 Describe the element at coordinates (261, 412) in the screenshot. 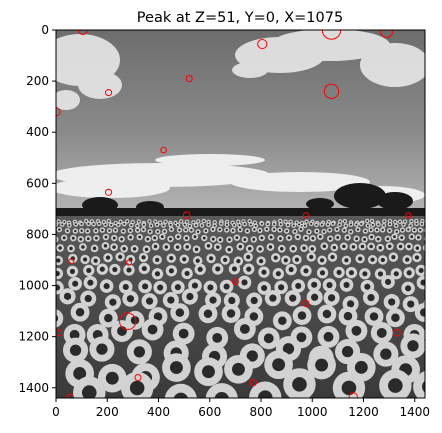

I see `x-tick-label-4: 800` at that location.